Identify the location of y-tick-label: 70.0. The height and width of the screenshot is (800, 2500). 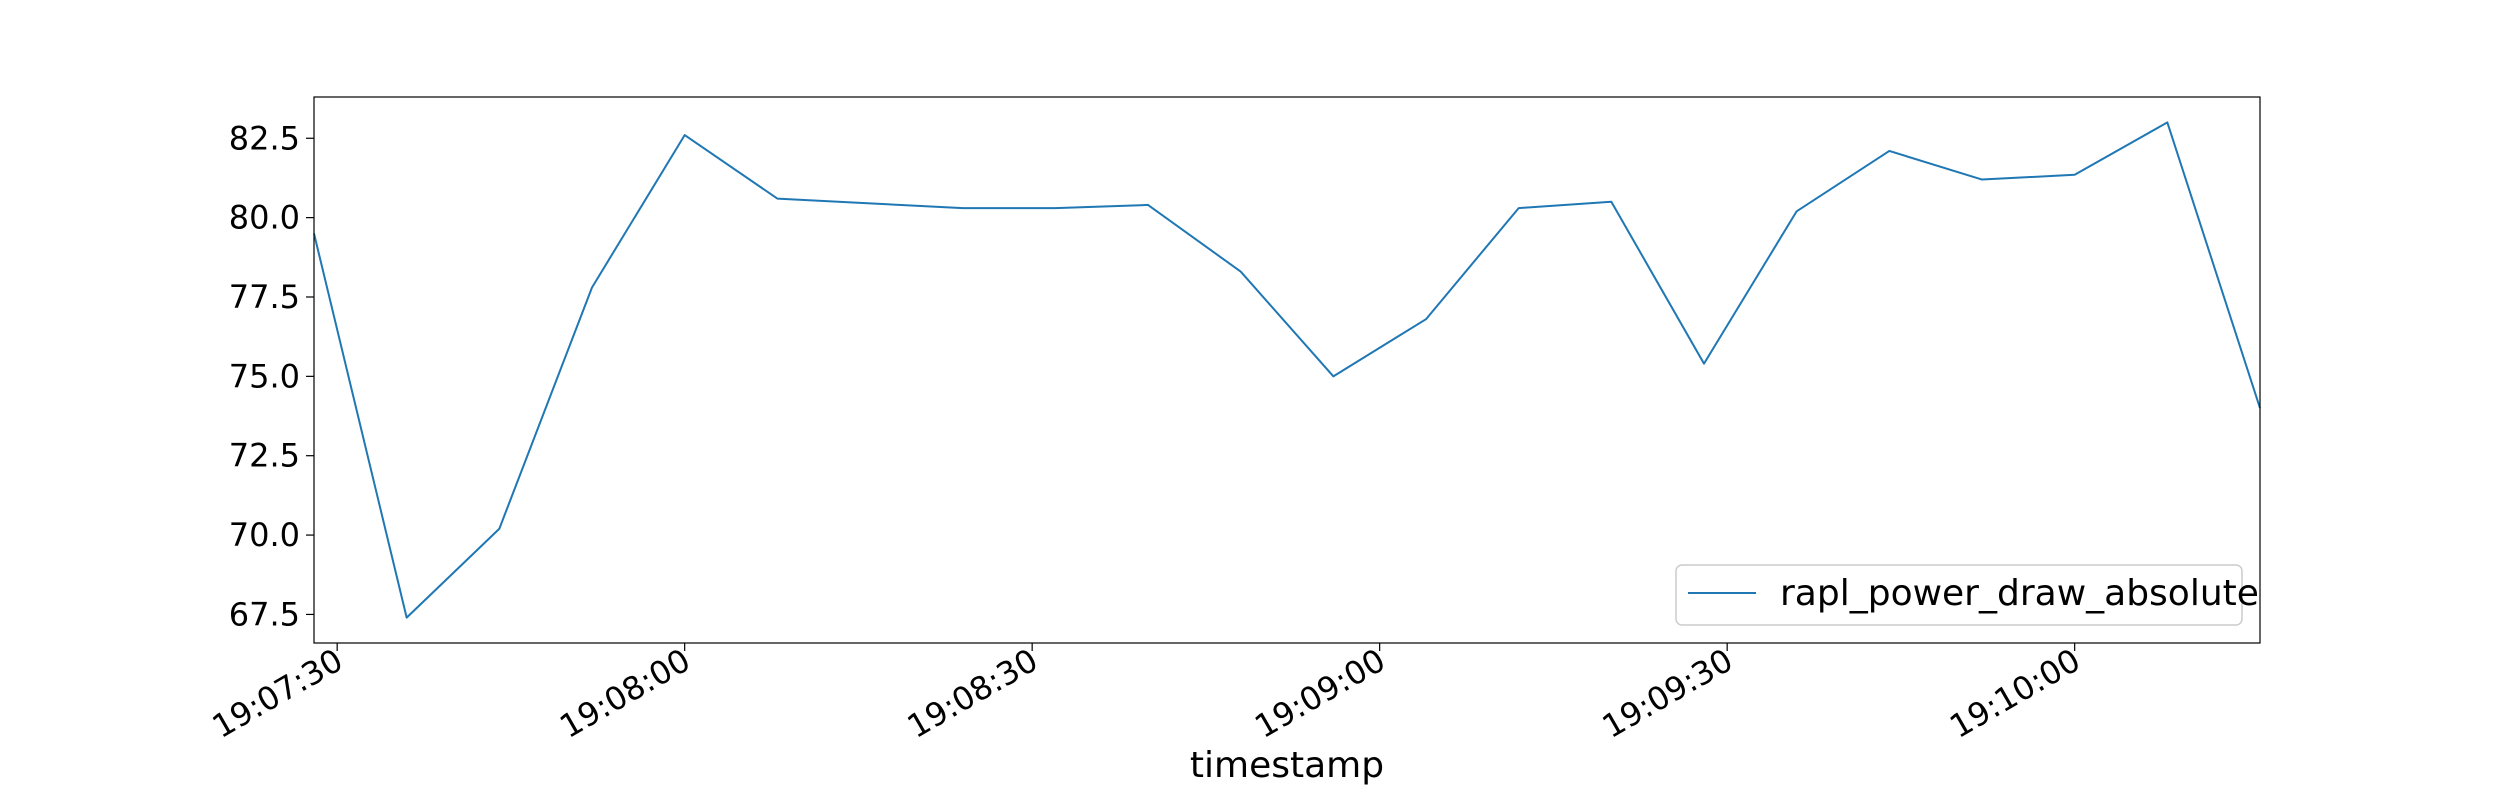
(264, 535).